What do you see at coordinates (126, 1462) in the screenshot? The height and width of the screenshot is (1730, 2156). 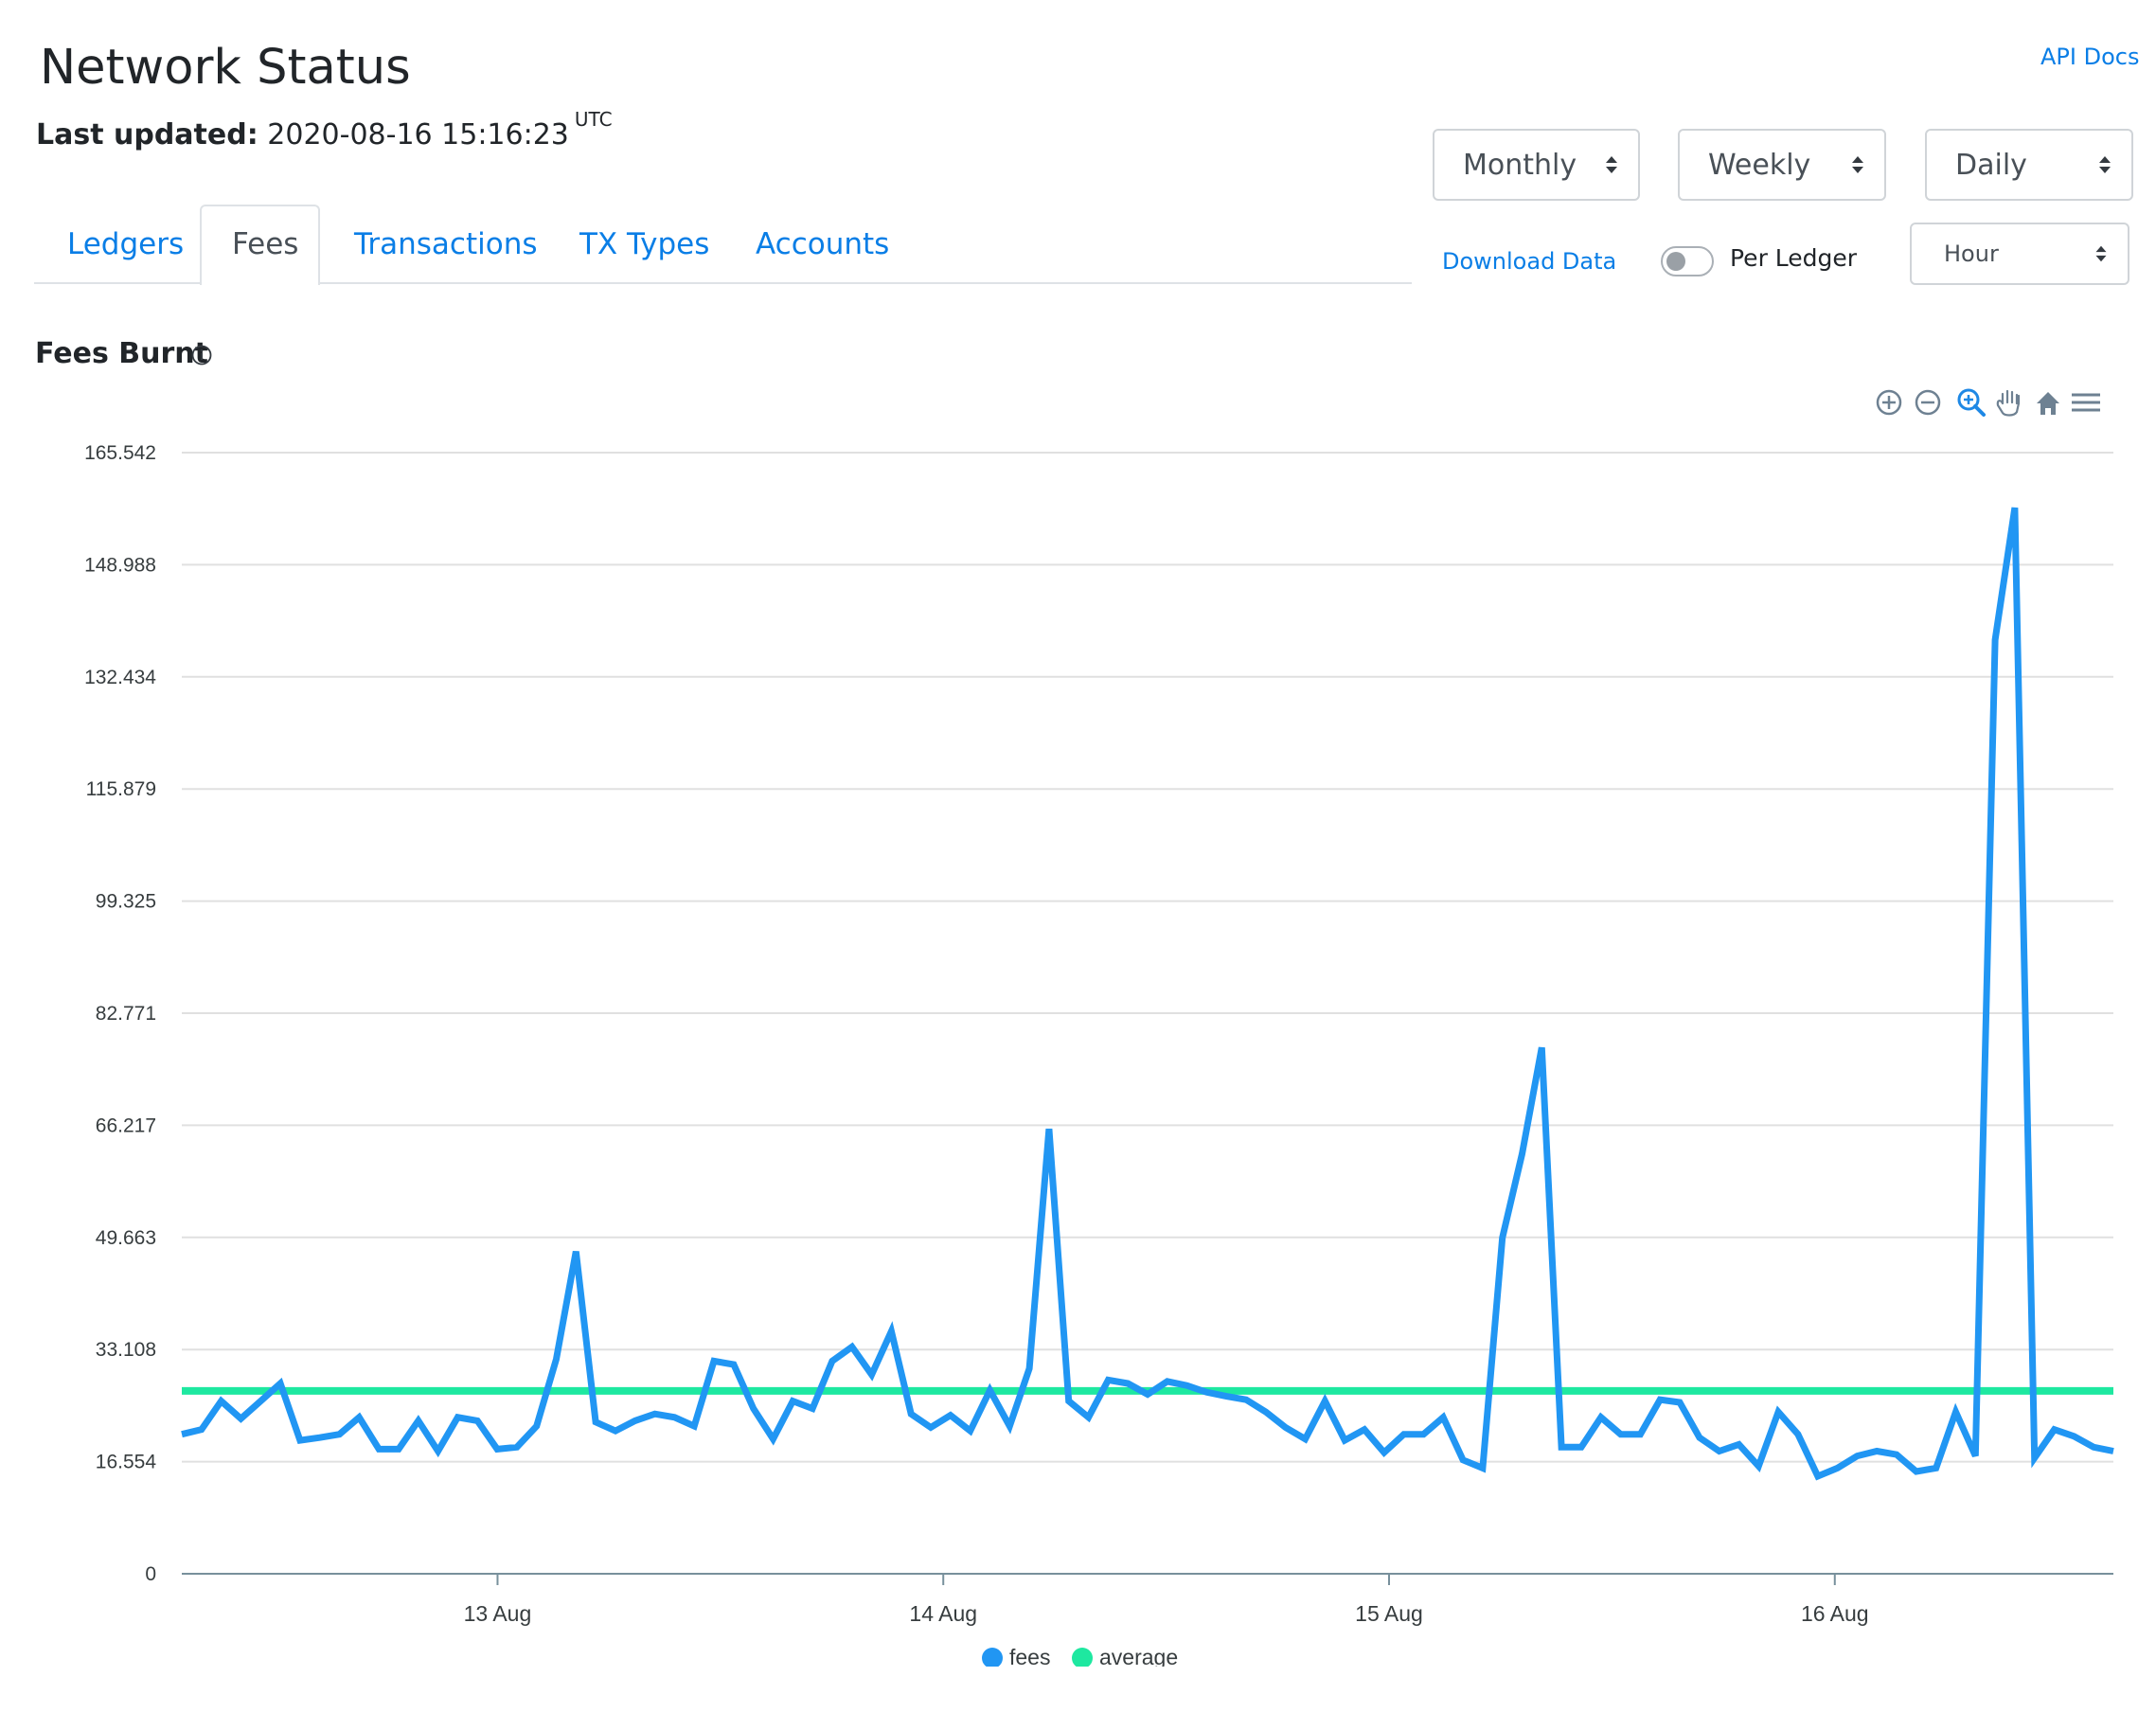 I see `y-tick-label: 16.554` at bounding box center [126, 1462].